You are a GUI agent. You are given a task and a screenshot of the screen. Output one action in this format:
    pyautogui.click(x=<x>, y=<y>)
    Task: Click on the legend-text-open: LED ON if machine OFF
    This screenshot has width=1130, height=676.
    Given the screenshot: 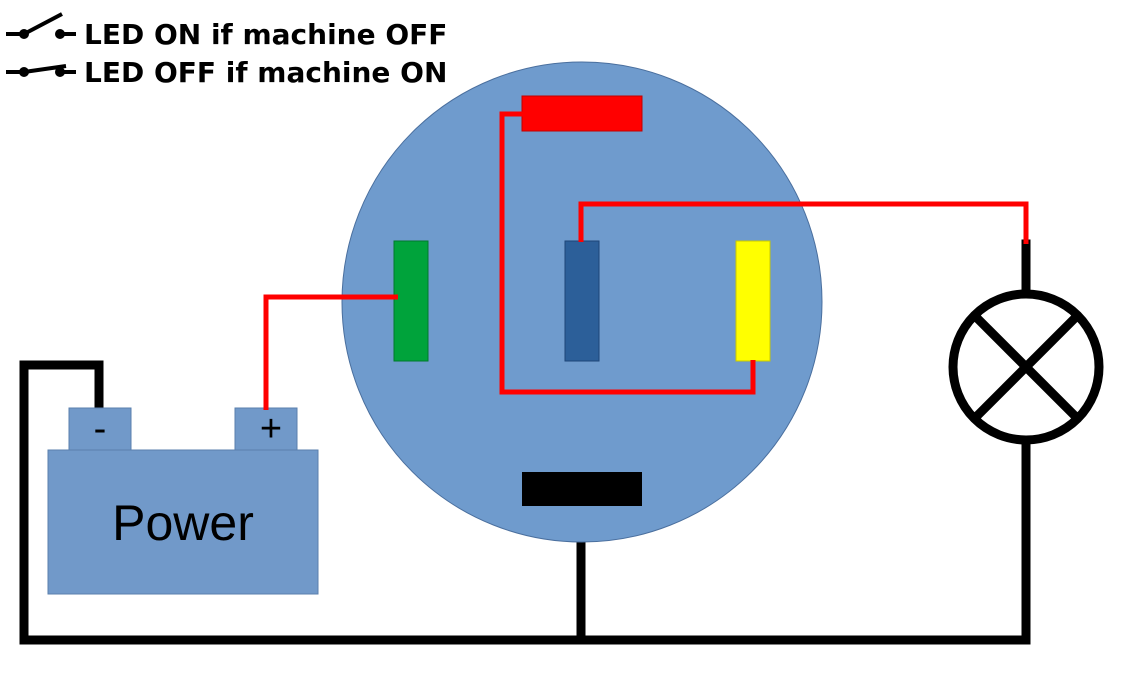 What is the action you would take?
    pyautogui.click(x=265, y=34)
    